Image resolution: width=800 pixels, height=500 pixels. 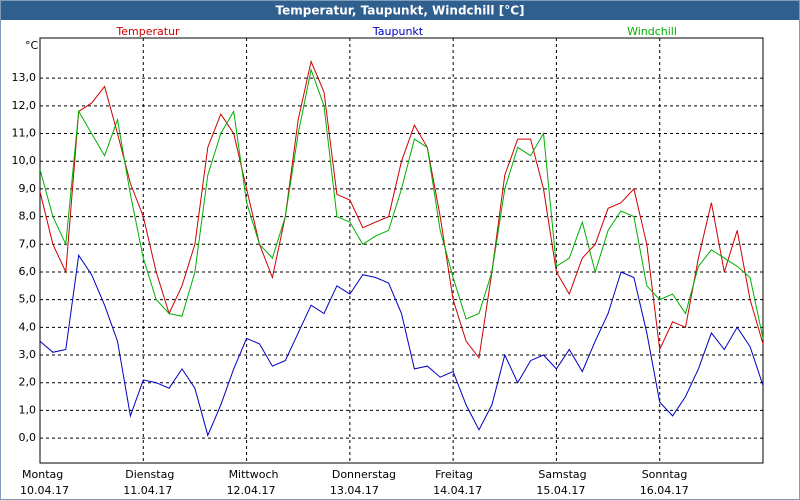 What do you see at coordinates (28, 216) in the screenshot?
I see `y-tick-label: 8,0` at bounding box center [28, 216].